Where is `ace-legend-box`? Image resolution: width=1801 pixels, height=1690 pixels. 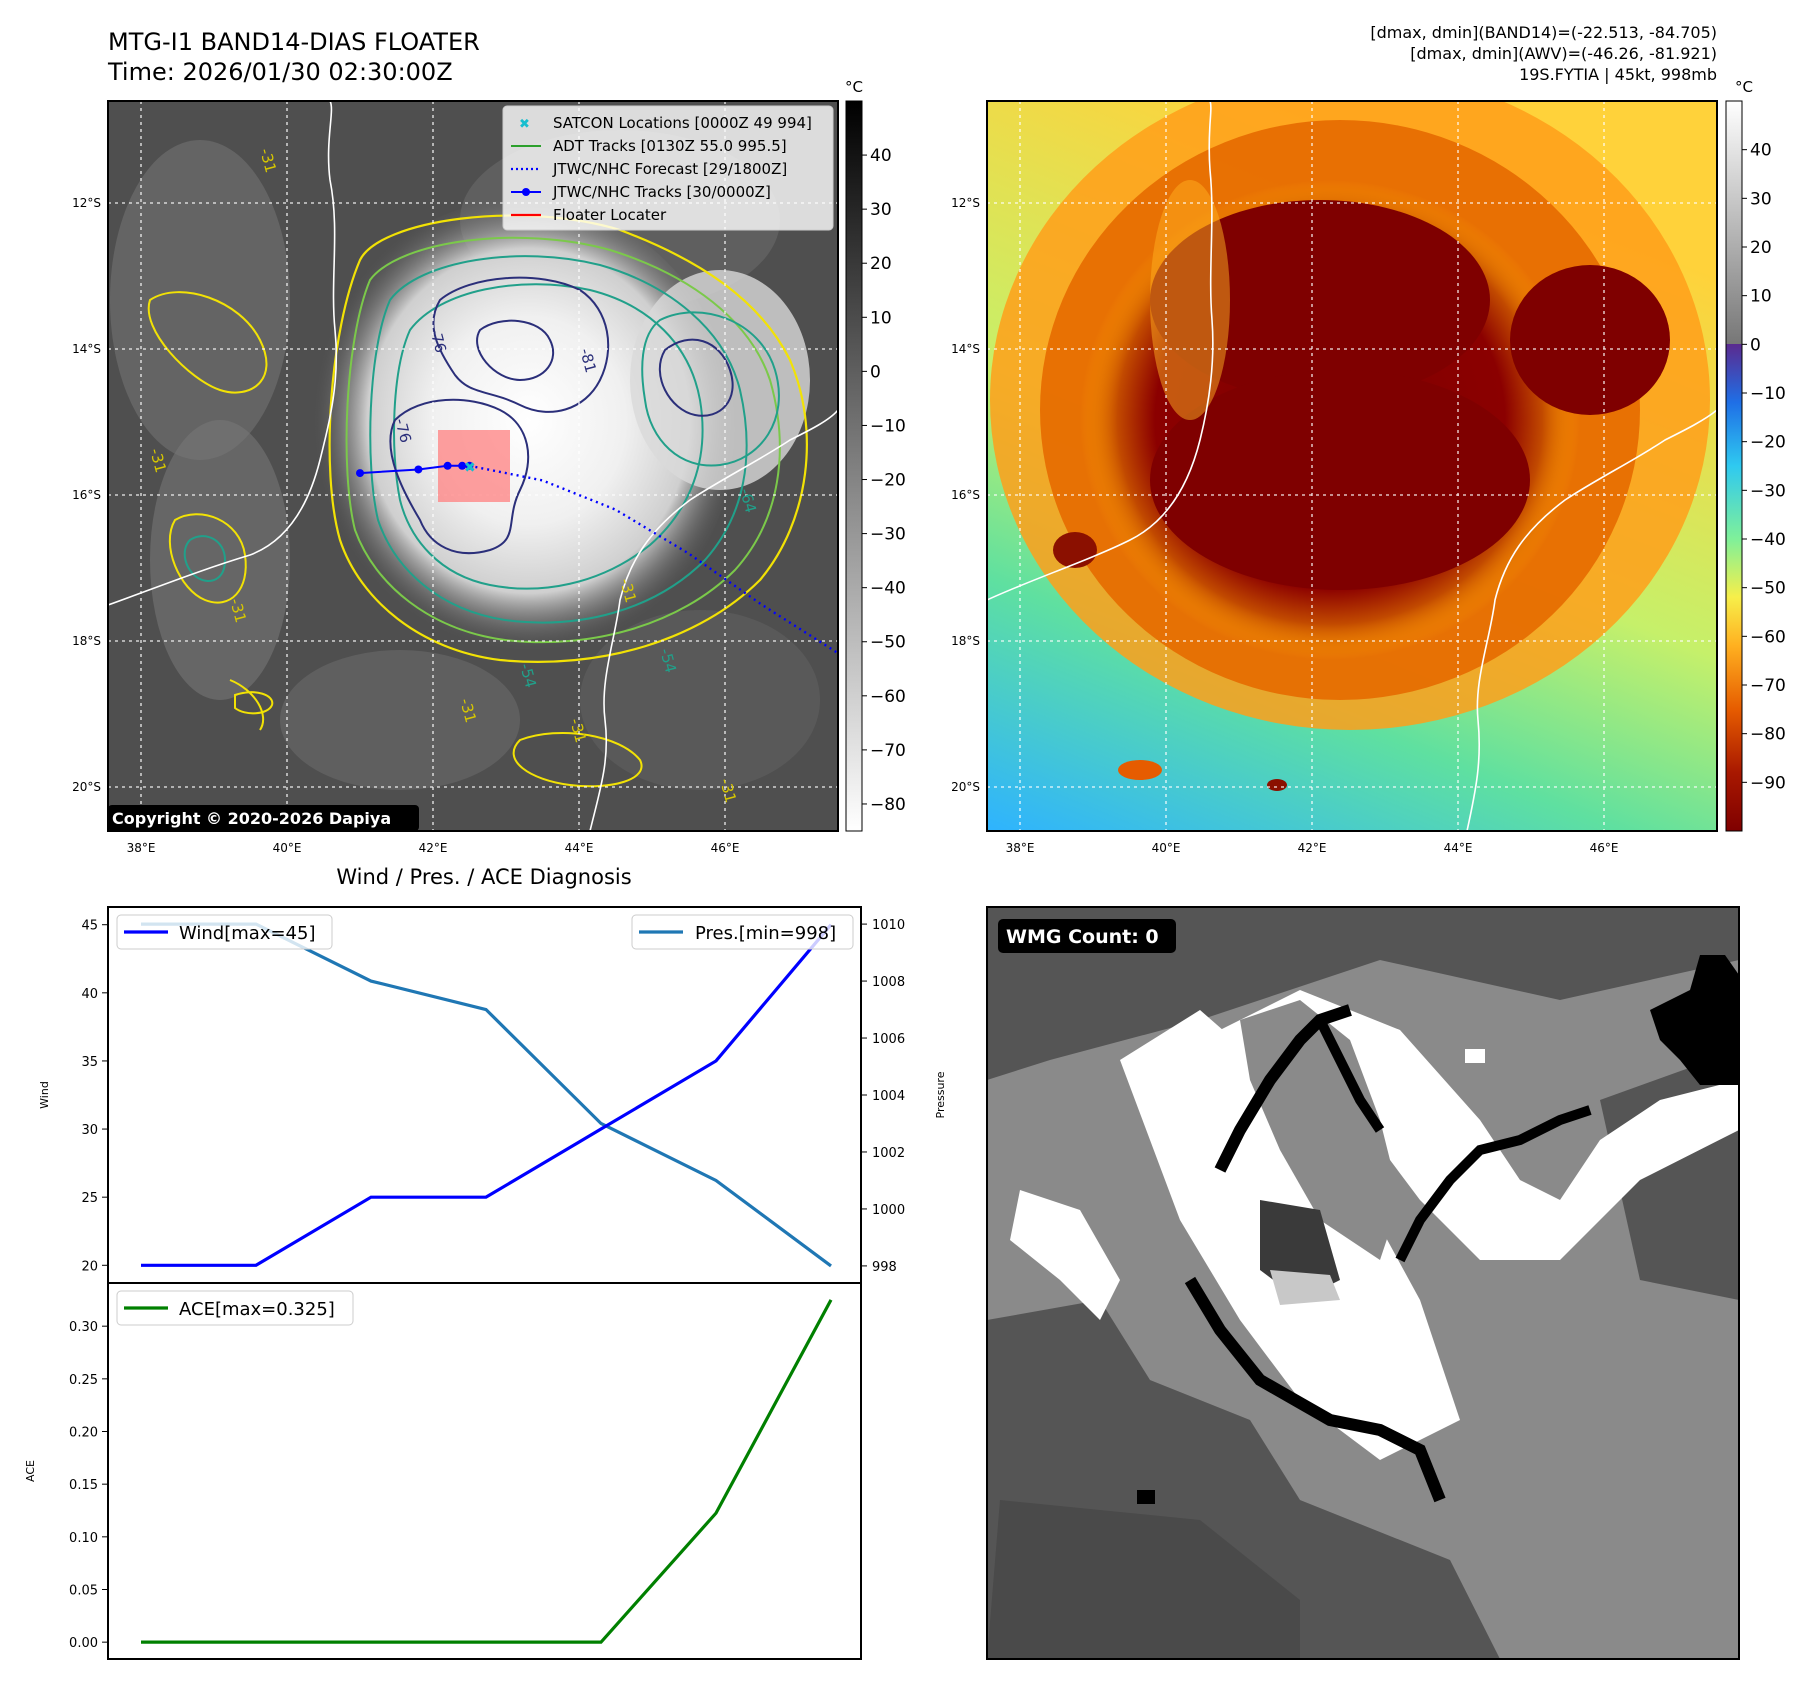
ace-legend-box is located at coordinates (235, 1308).